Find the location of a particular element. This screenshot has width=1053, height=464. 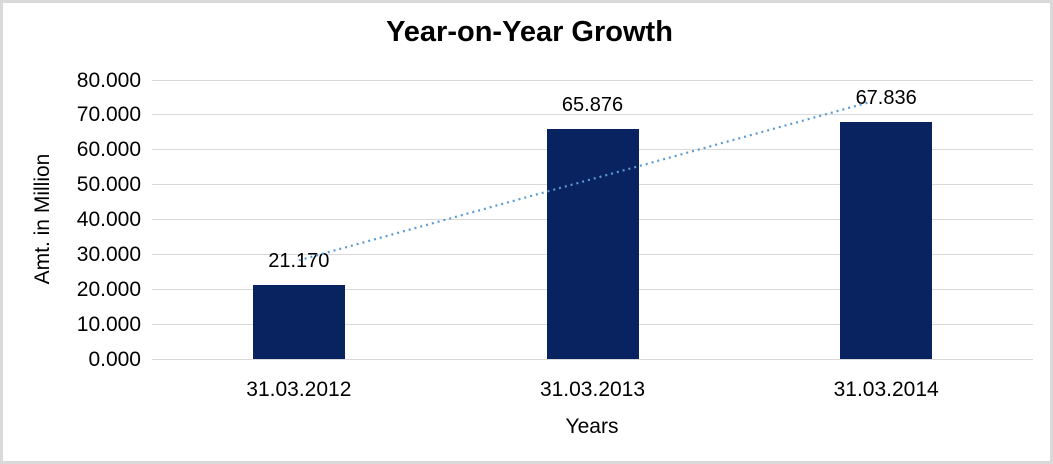

y-tick-label: 50.000 is located at coordinates (108, 185).